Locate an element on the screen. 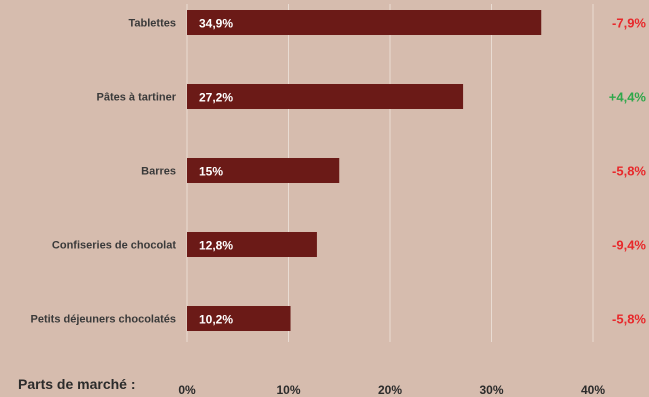 This screenshot has height=397, width=649. category-label: Tablettes is located at coordinates (152, 24).